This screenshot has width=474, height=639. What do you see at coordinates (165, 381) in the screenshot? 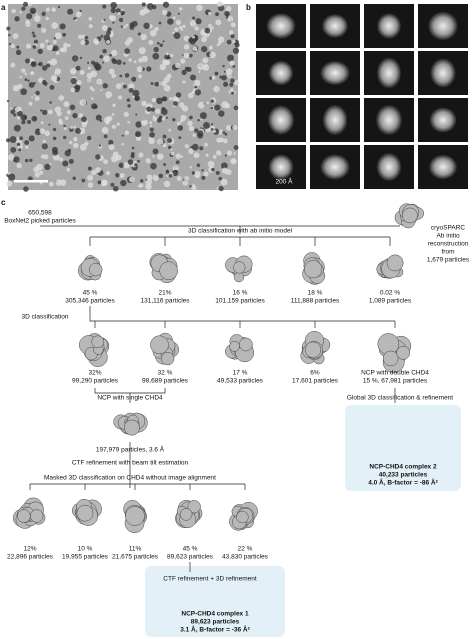
I see `class-particles: 98,689 particles` at bounding box center [165, 381].